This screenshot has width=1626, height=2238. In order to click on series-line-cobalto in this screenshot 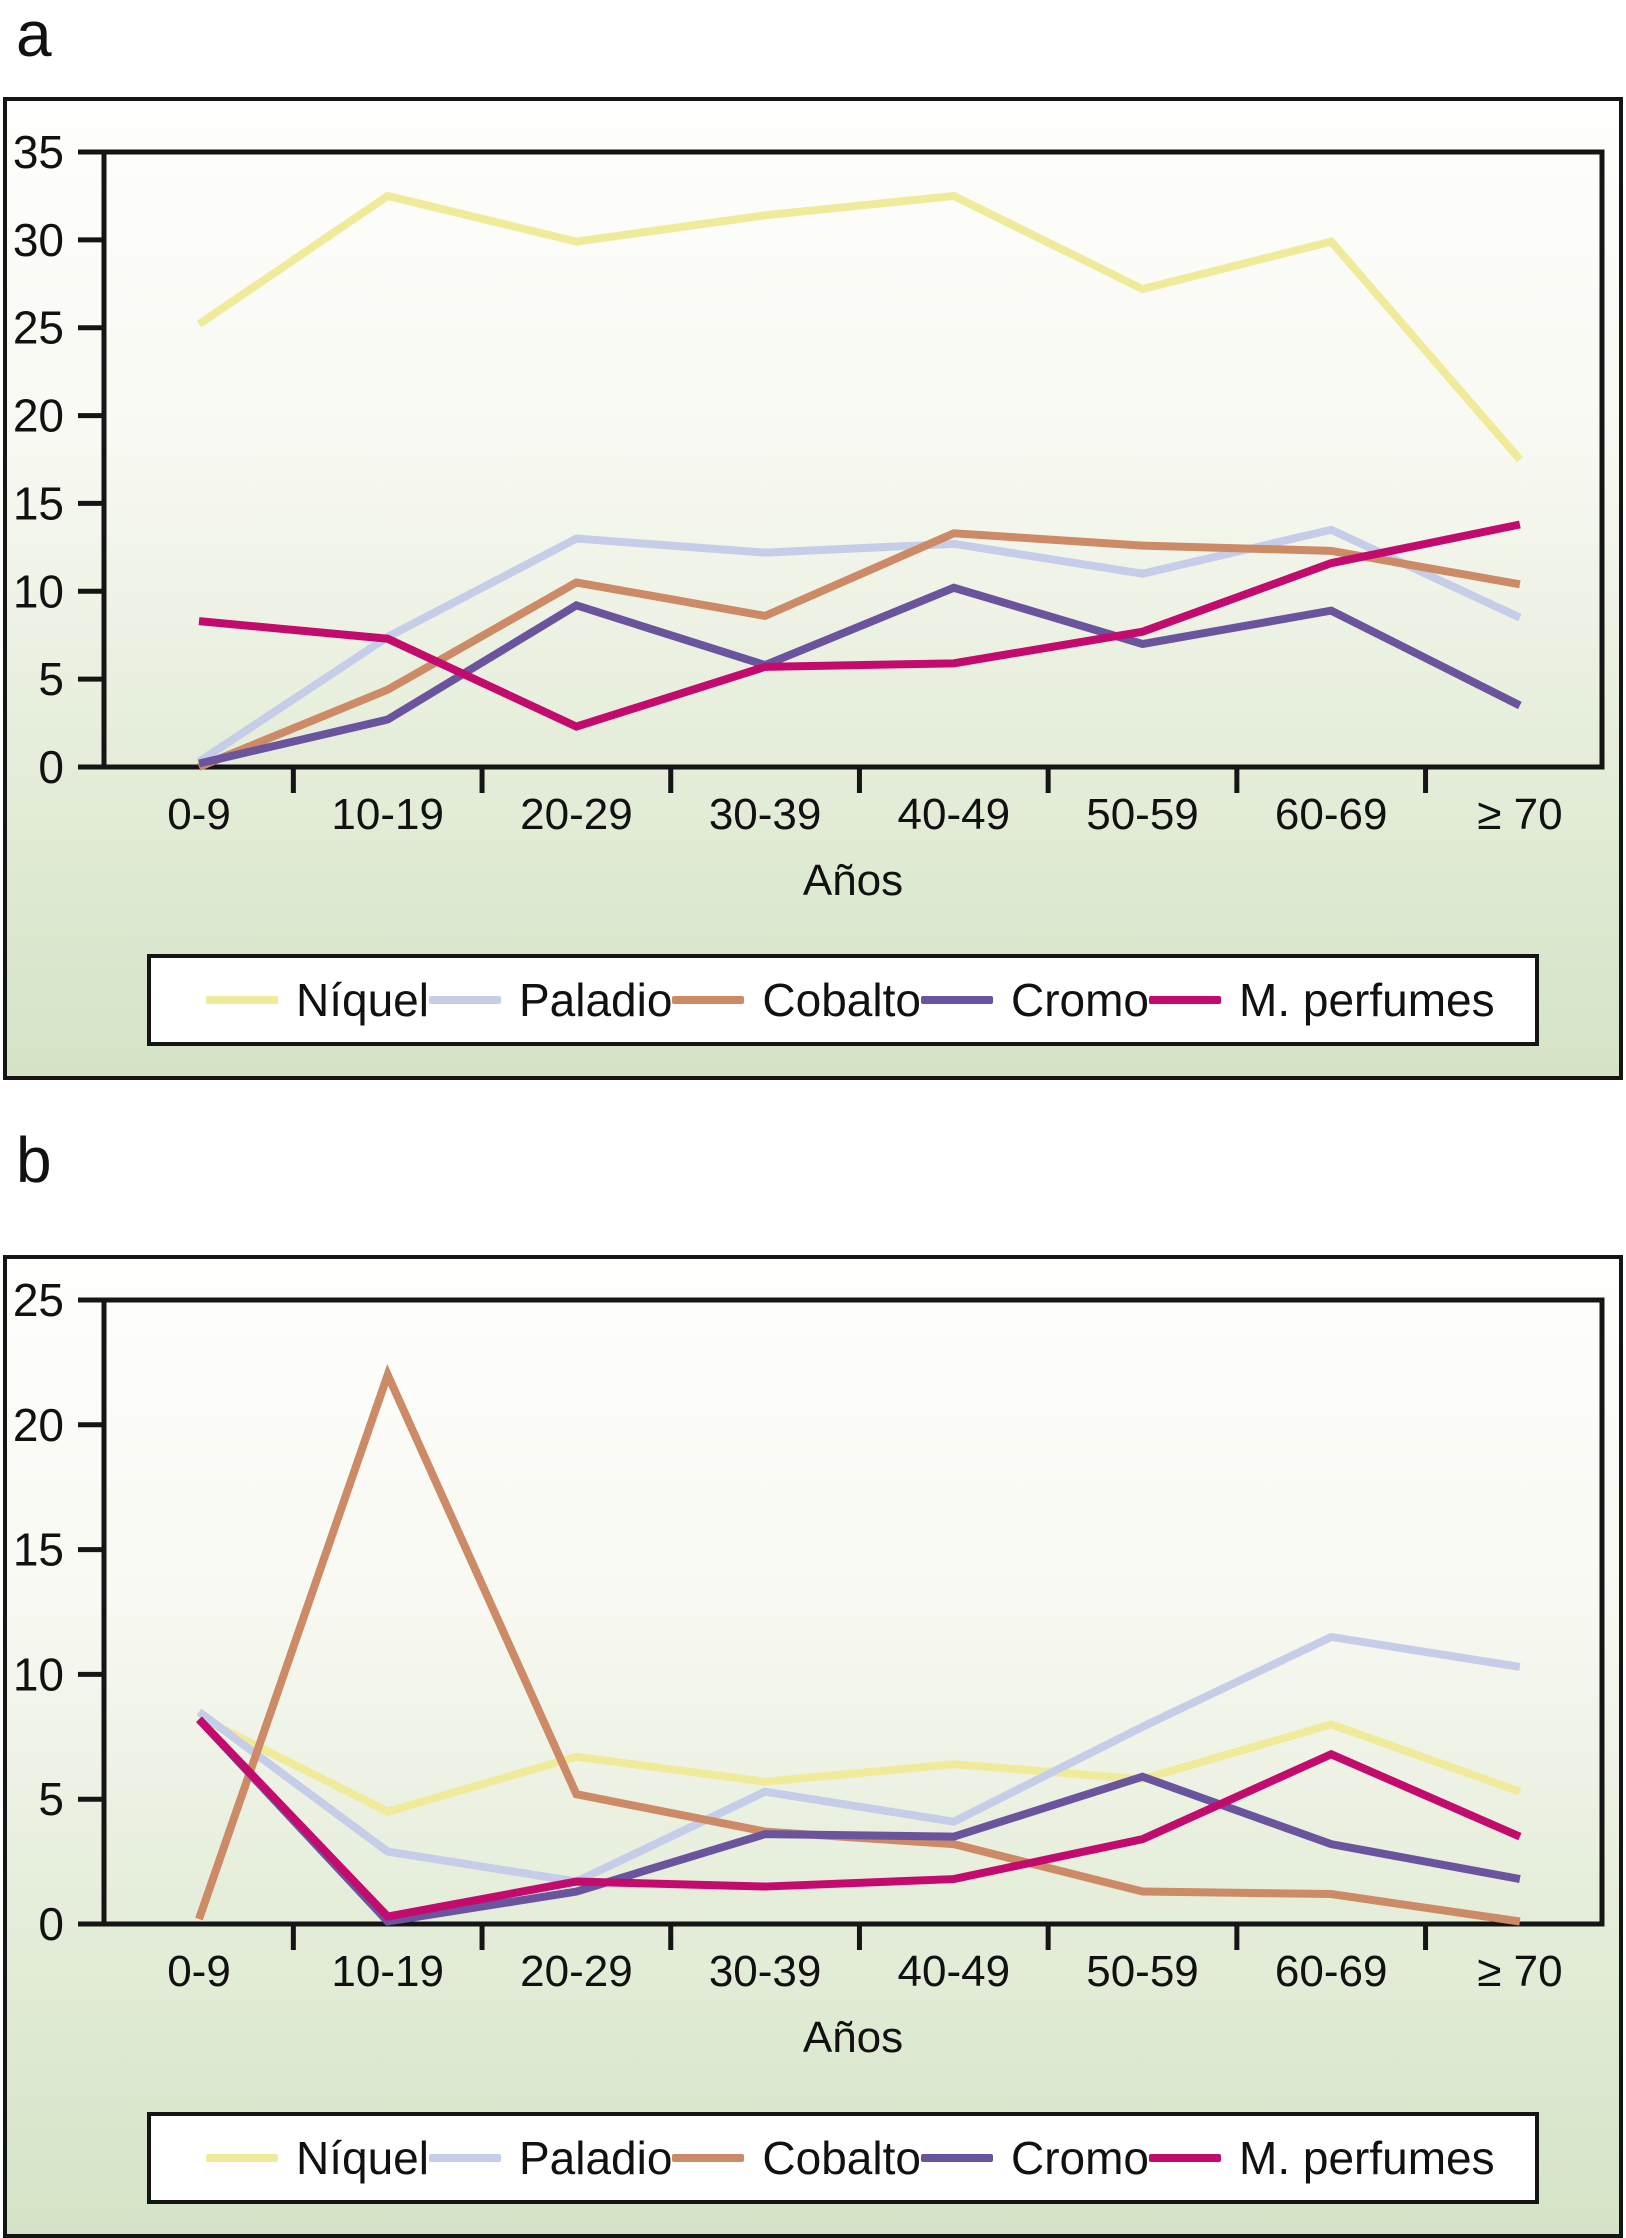, I will do `click(859, 650)`.